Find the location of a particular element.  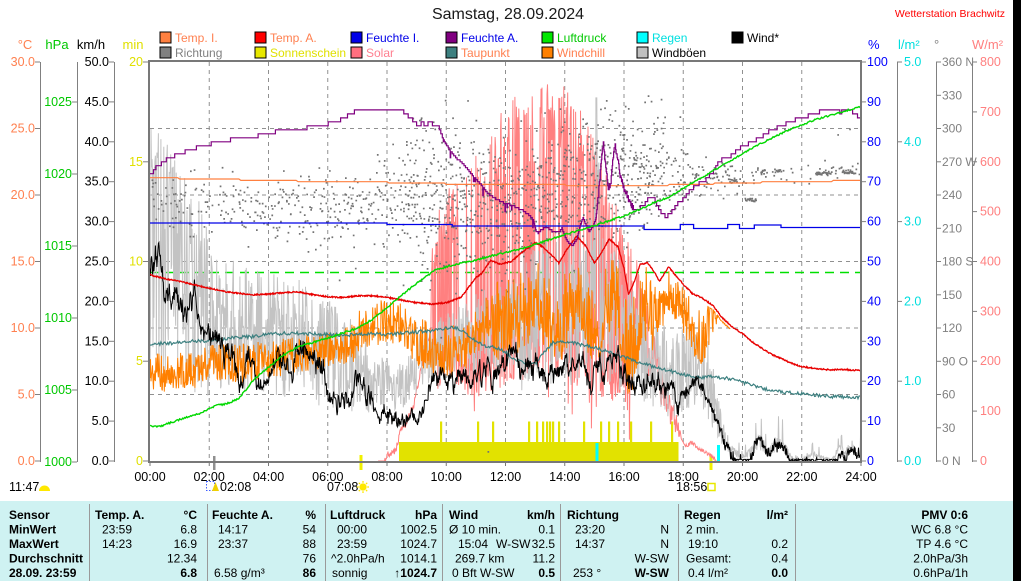

svg-text: 1000 is located at coordinates (58, 462).